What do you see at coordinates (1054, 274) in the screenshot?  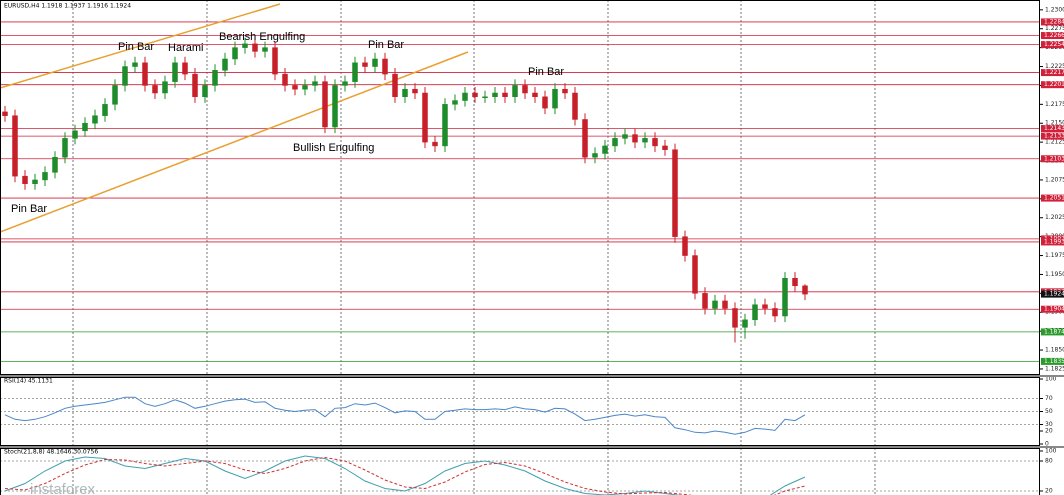 I see `y-tick-label: 1.1950` at bounding box center [1054, 274].